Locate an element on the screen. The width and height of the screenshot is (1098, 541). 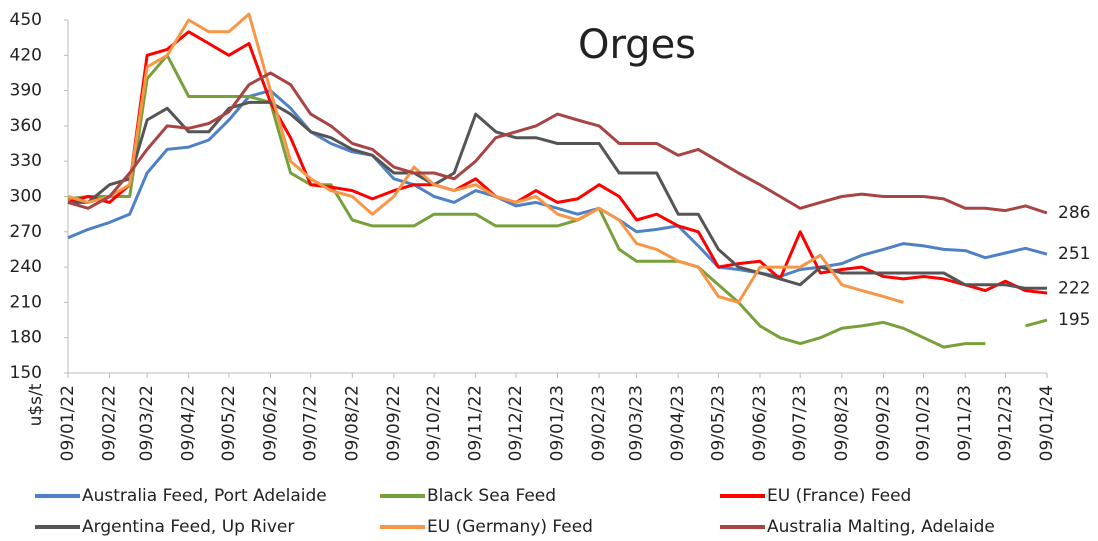
y-tick-label: 150 is located at coordinates (26, 373).